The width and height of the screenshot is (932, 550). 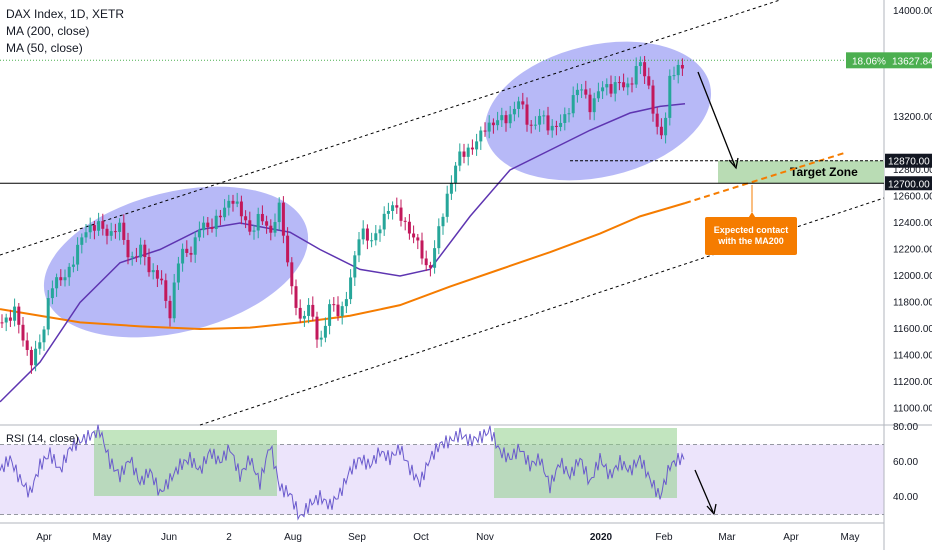 What do you see at coordinates (48, 31) in the screenshot?
I see `legend-ma200: MA (200, close)` at bounding box center [48, 31].